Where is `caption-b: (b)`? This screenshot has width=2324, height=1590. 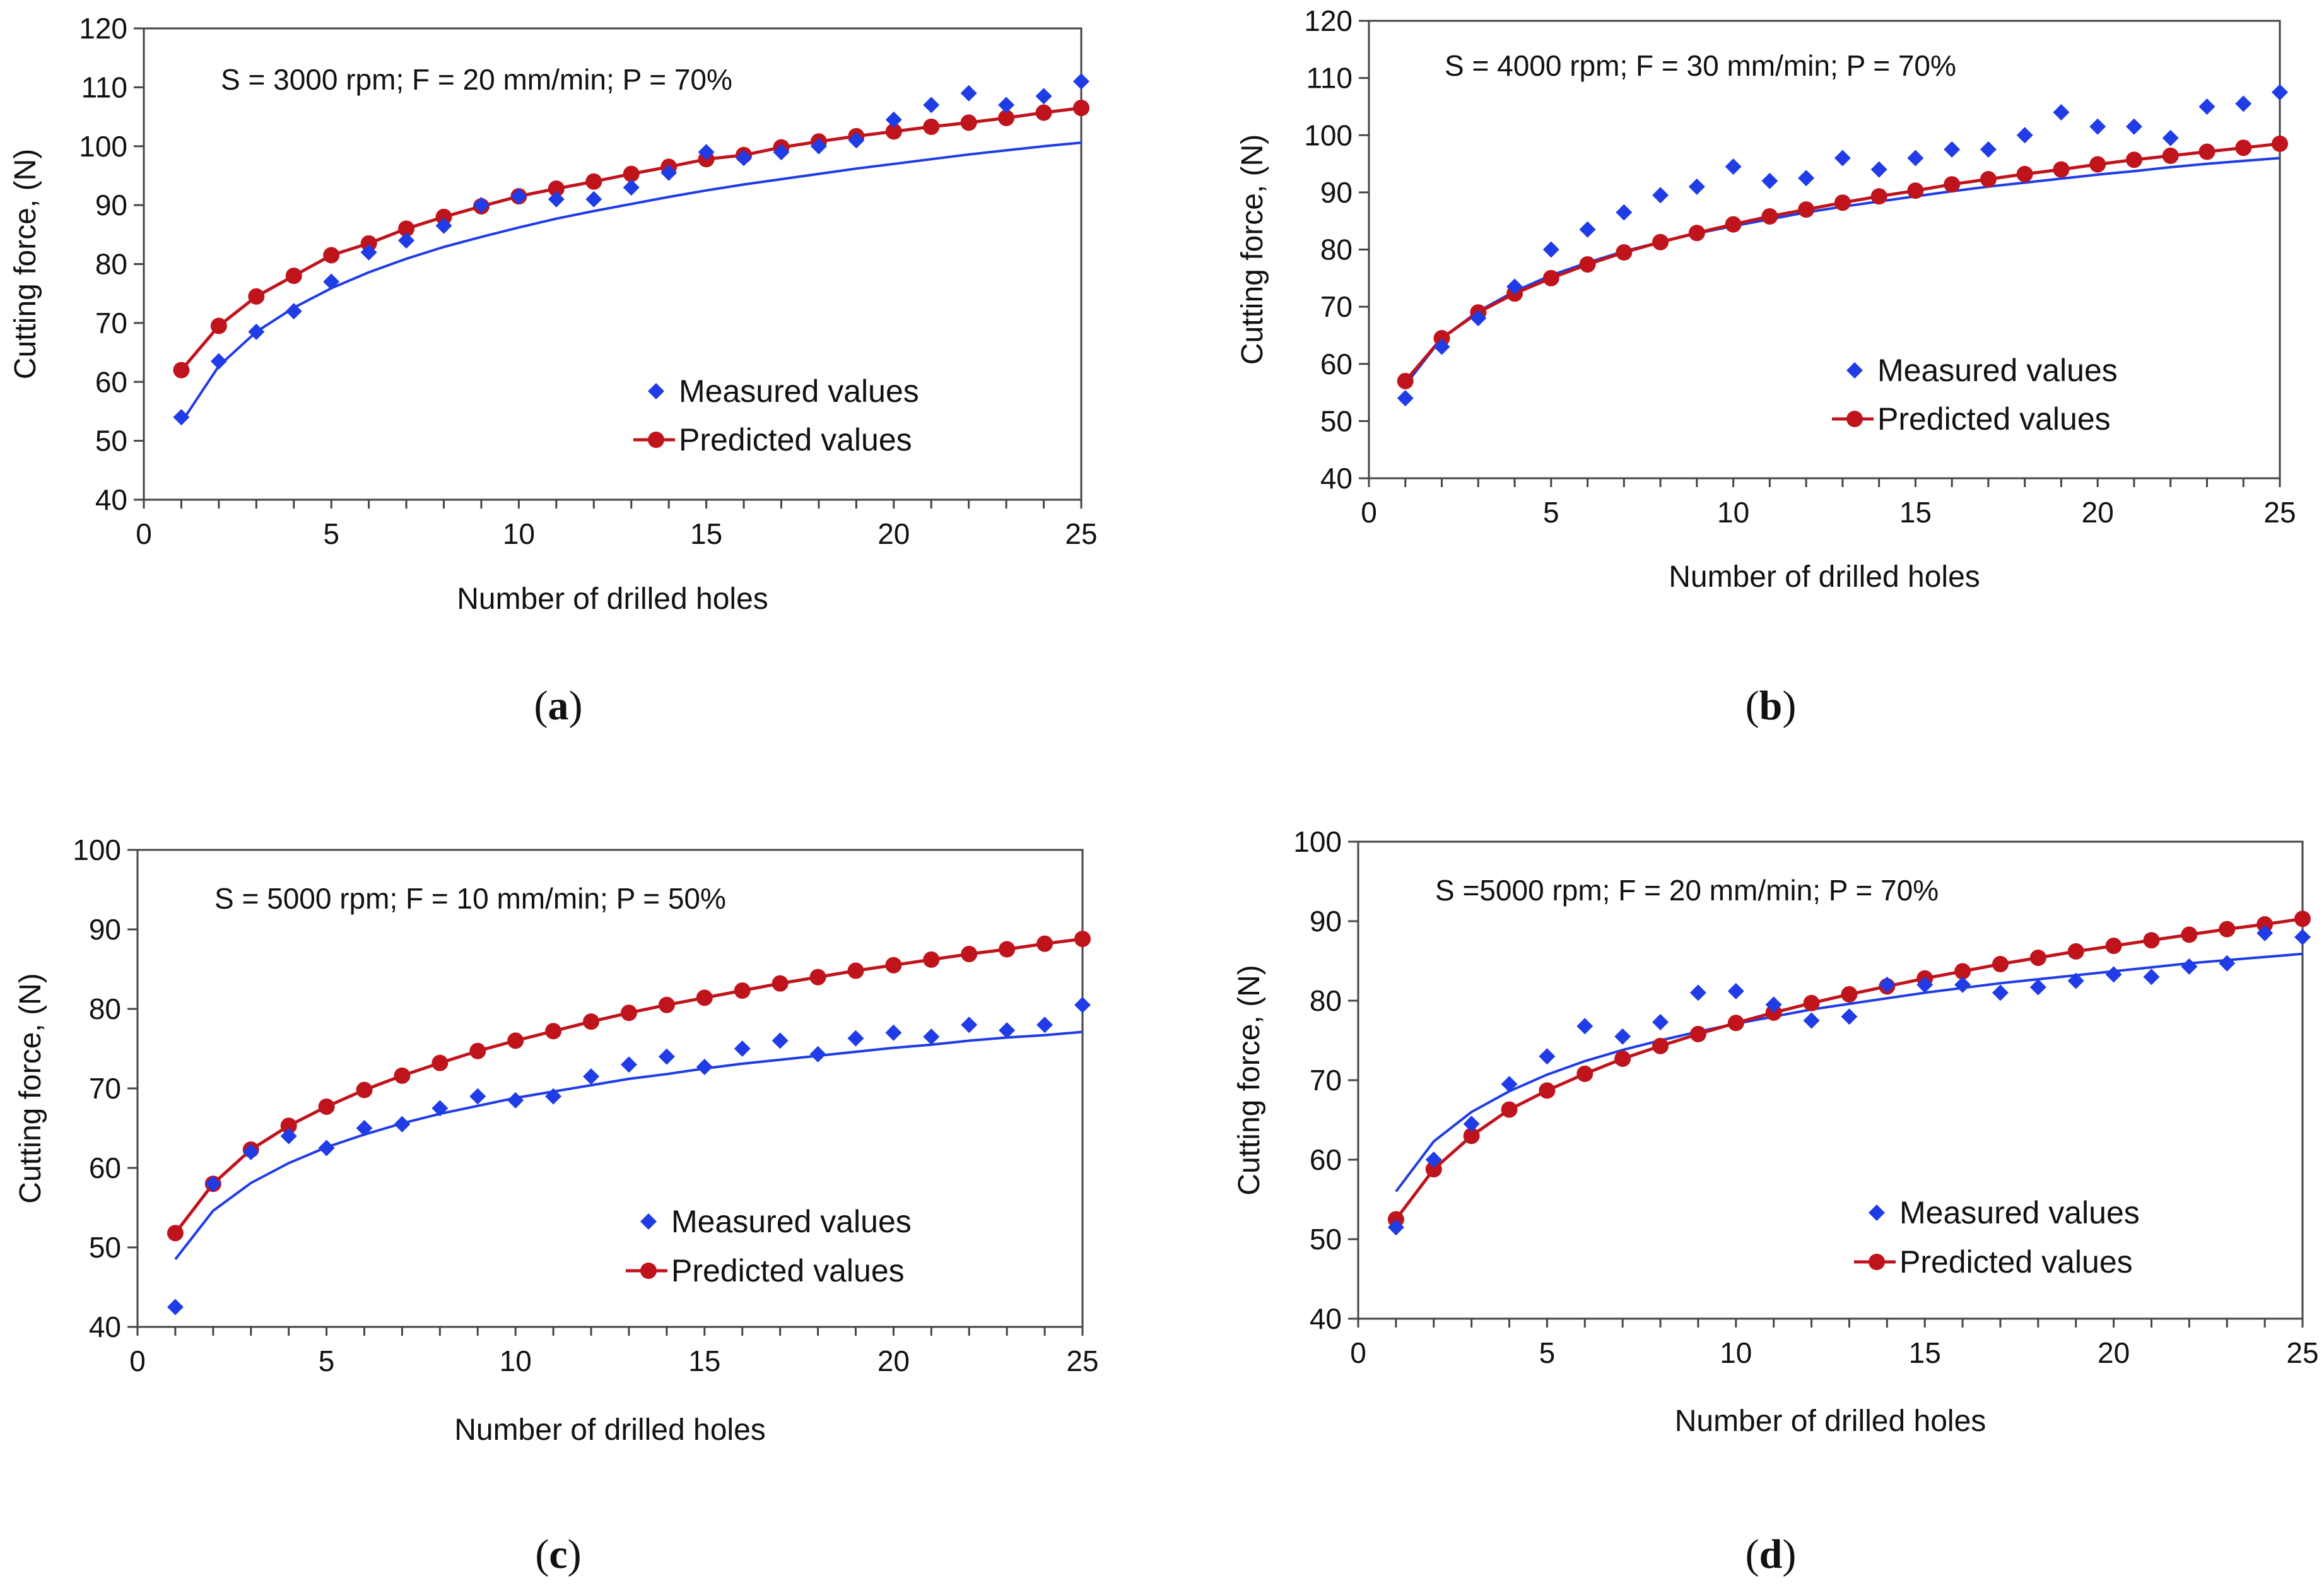 caption-b: (b) is located at coordinates (1771, 706).